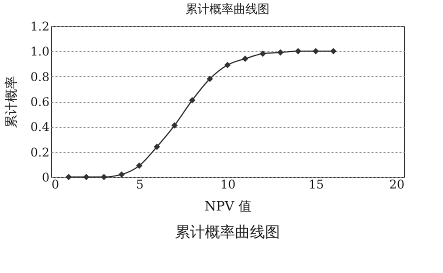 The image size is (443, 273). Describe the element at coordinates (40, 127) in the screenshot. I see `y-tick-label: 0.4` at that location.